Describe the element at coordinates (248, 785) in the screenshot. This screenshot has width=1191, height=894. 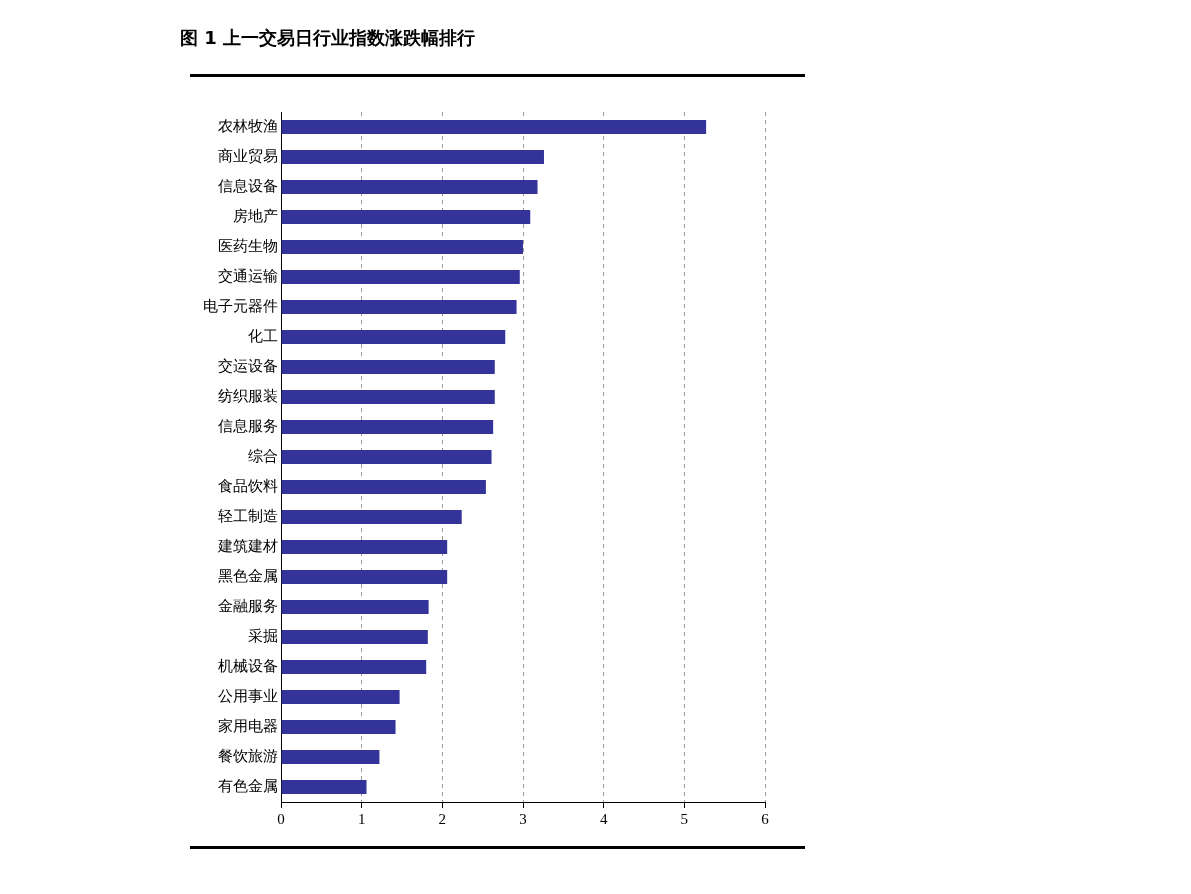
I see `y-tick-label: 有色金属` at that location.